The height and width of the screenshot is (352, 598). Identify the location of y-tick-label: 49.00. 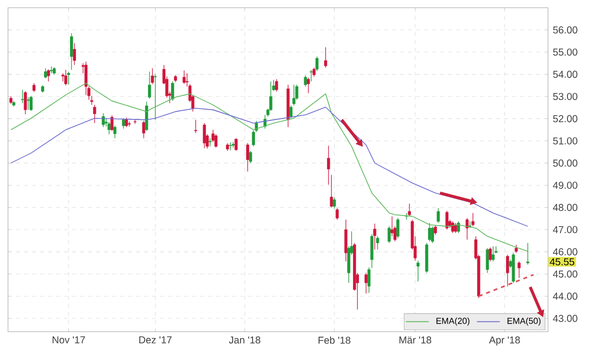
(565, 185).